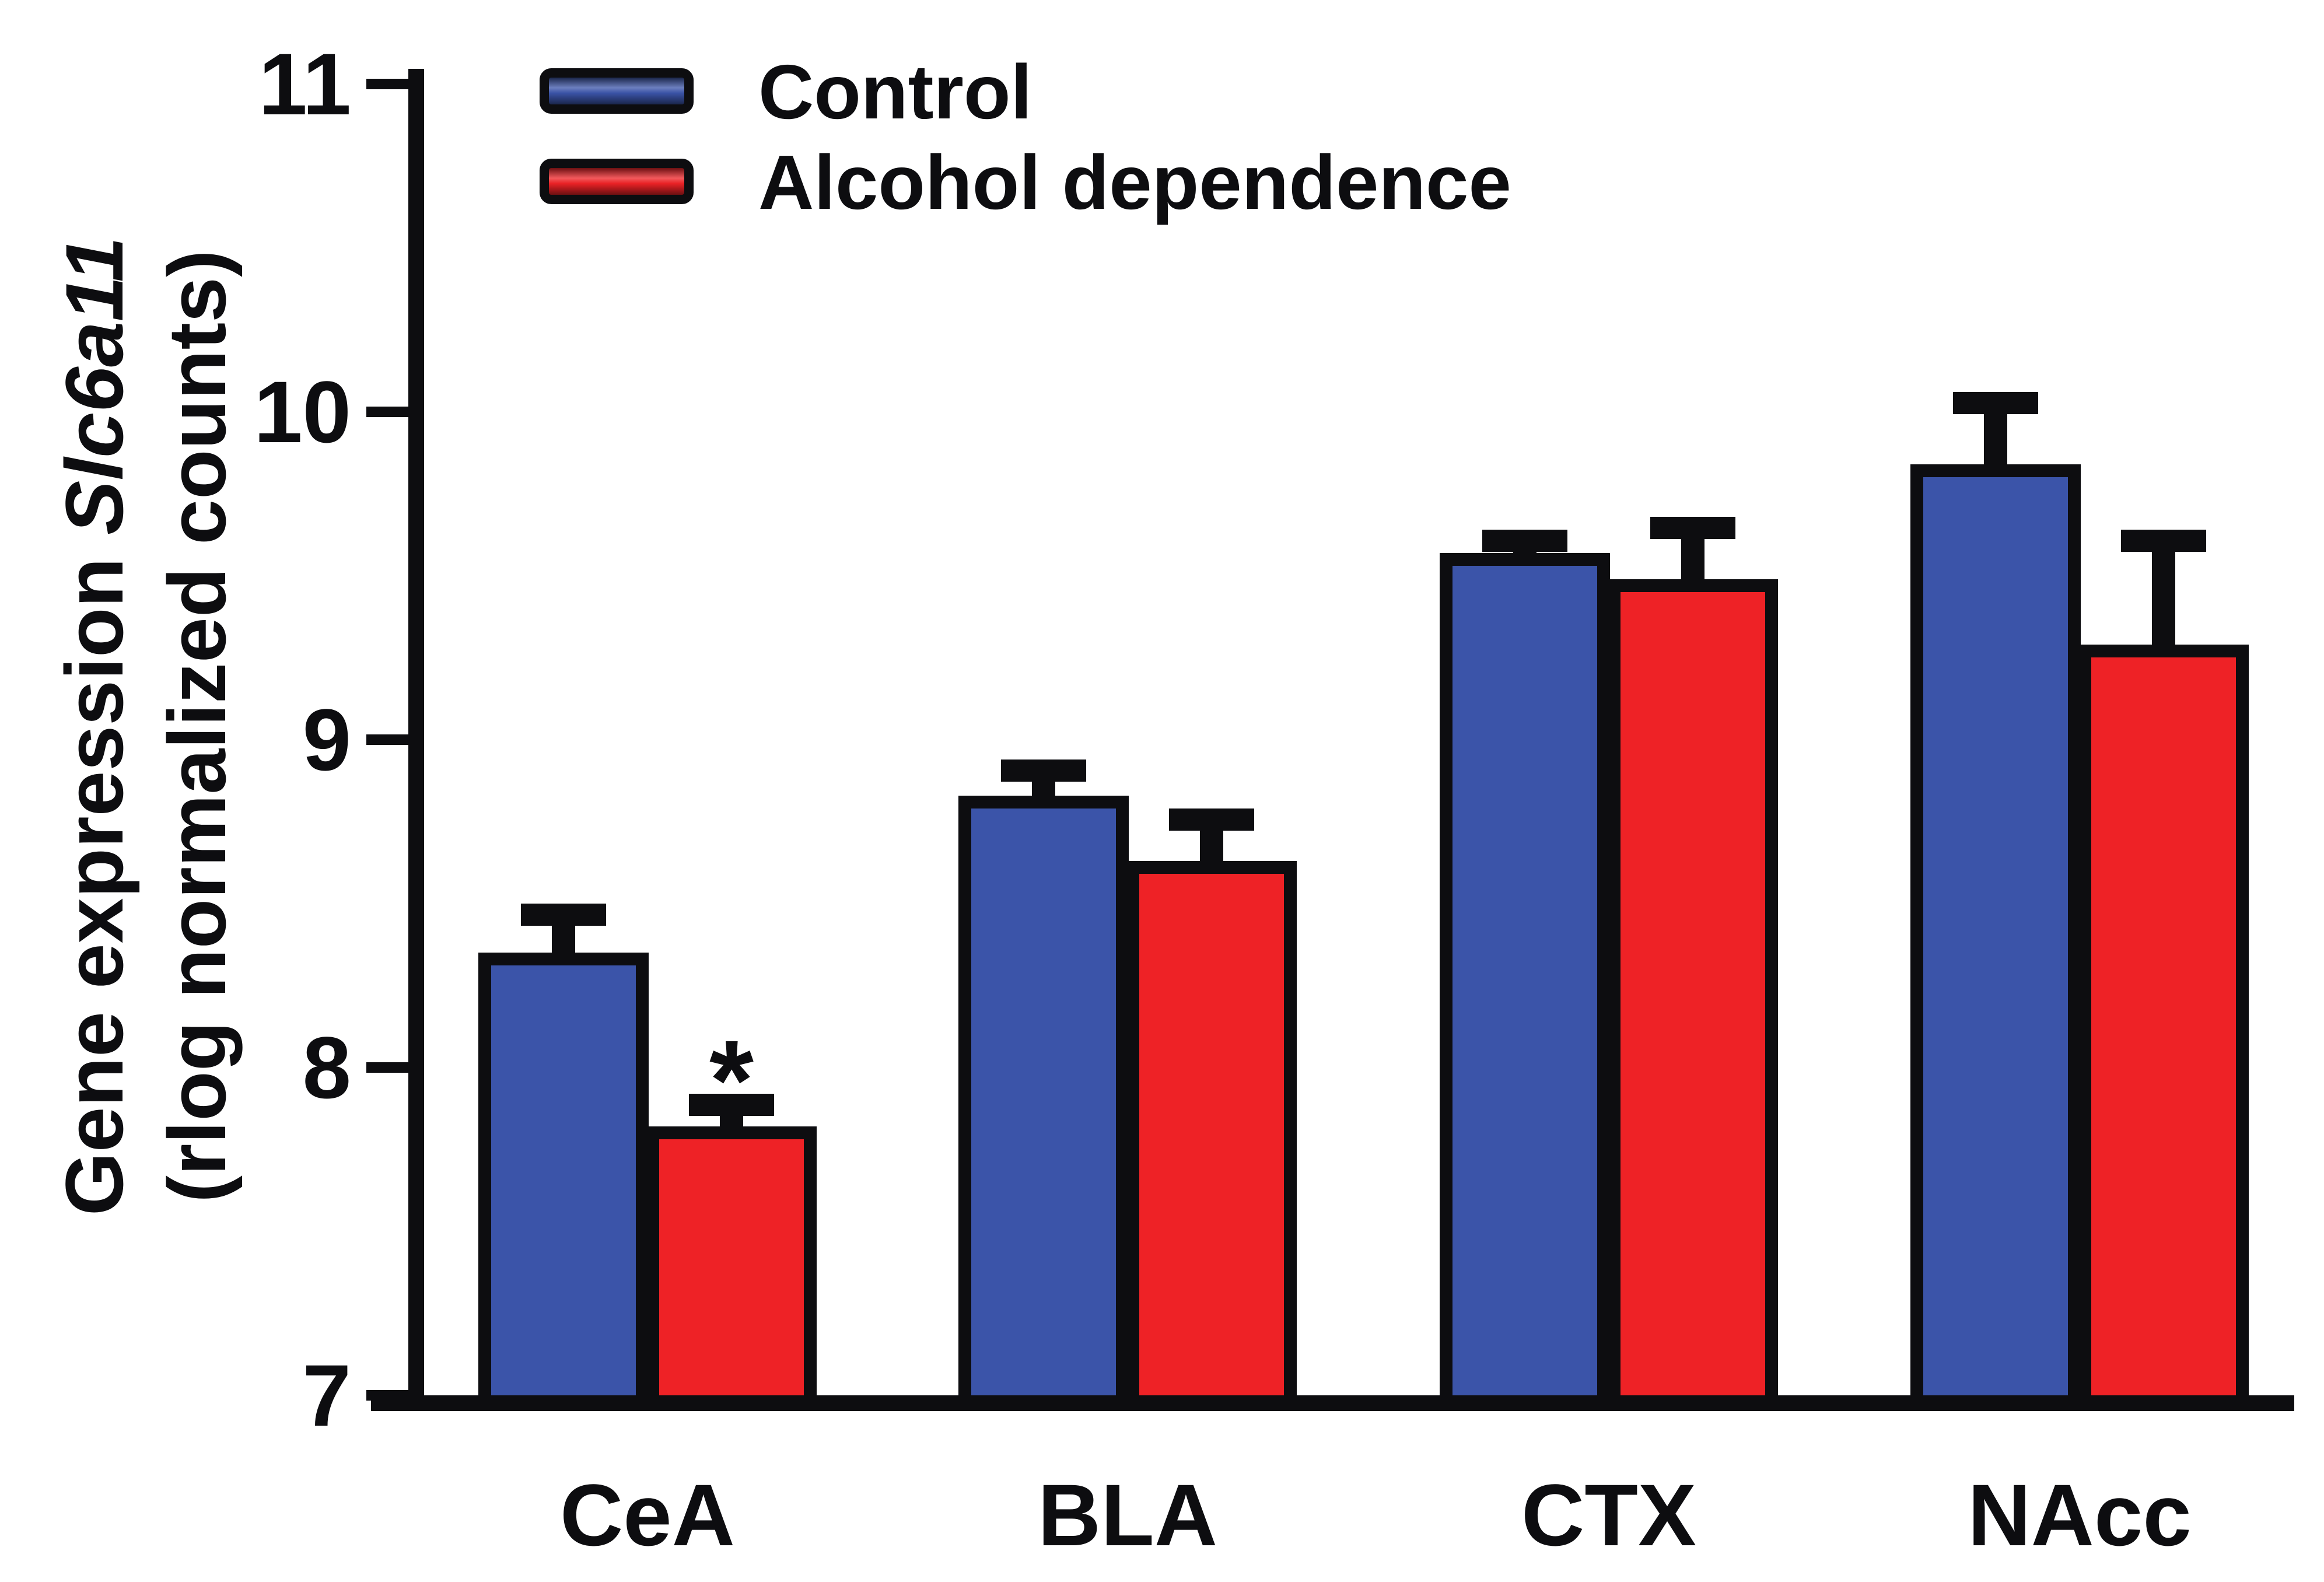  What do you see at coordinates (1608, 1515) in the screenshot?
I see `x-category-label-ctx: CTX` at bounding box center [1608, 1515].